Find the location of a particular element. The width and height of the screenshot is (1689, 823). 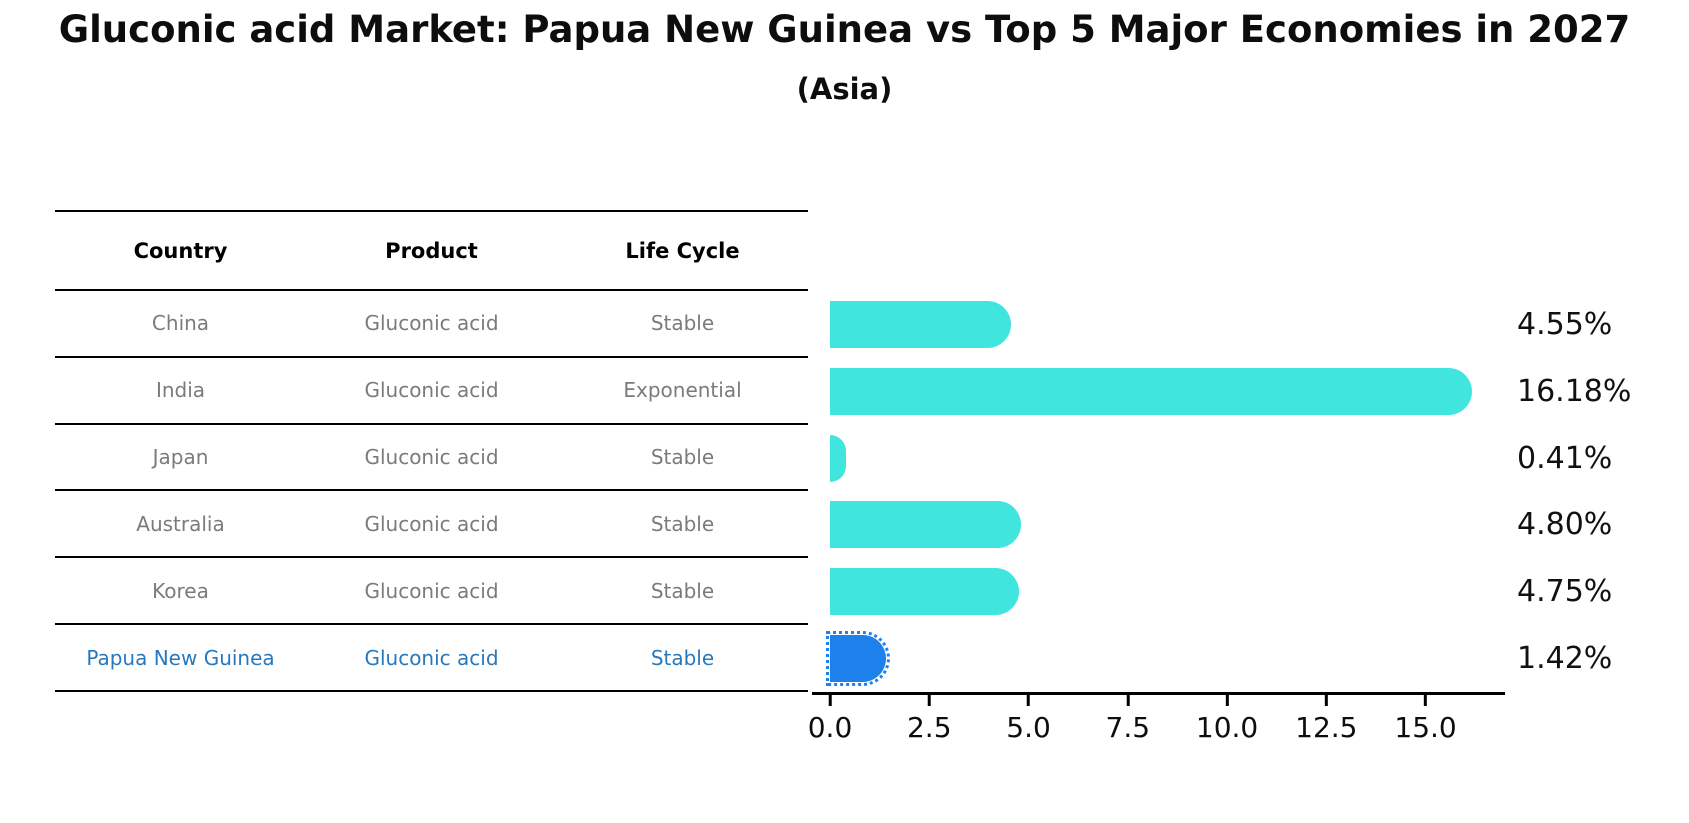

x-axis-tick: 5.0 is located at coordinates (1028, 719).